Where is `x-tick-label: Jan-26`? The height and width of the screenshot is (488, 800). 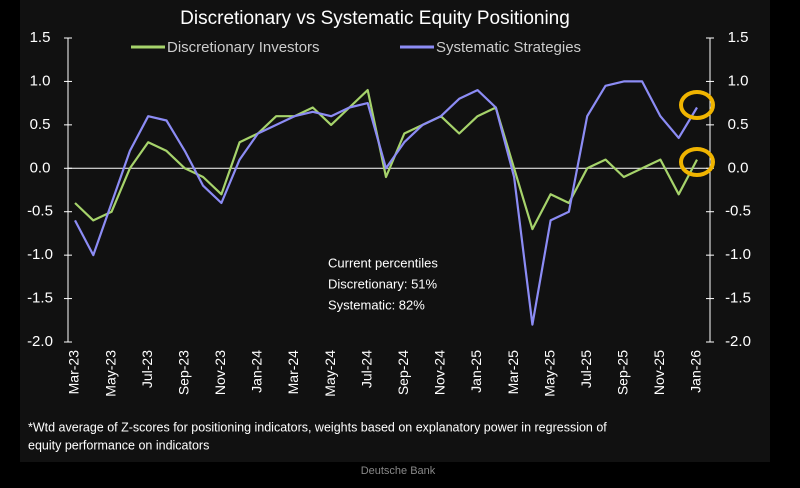 x-tick-label: Jan-26 is located at coordinates (696, 371).